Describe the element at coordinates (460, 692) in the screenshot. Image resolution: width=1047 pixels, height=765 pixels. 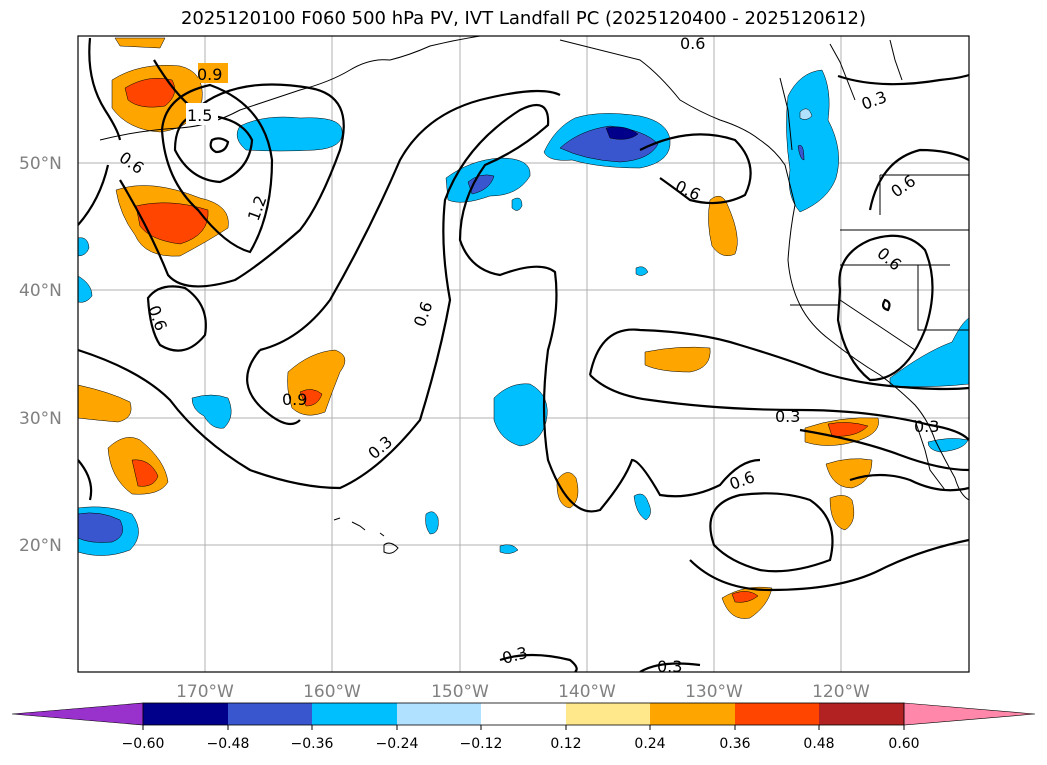
I see `lon-label: 150°W` at that location.